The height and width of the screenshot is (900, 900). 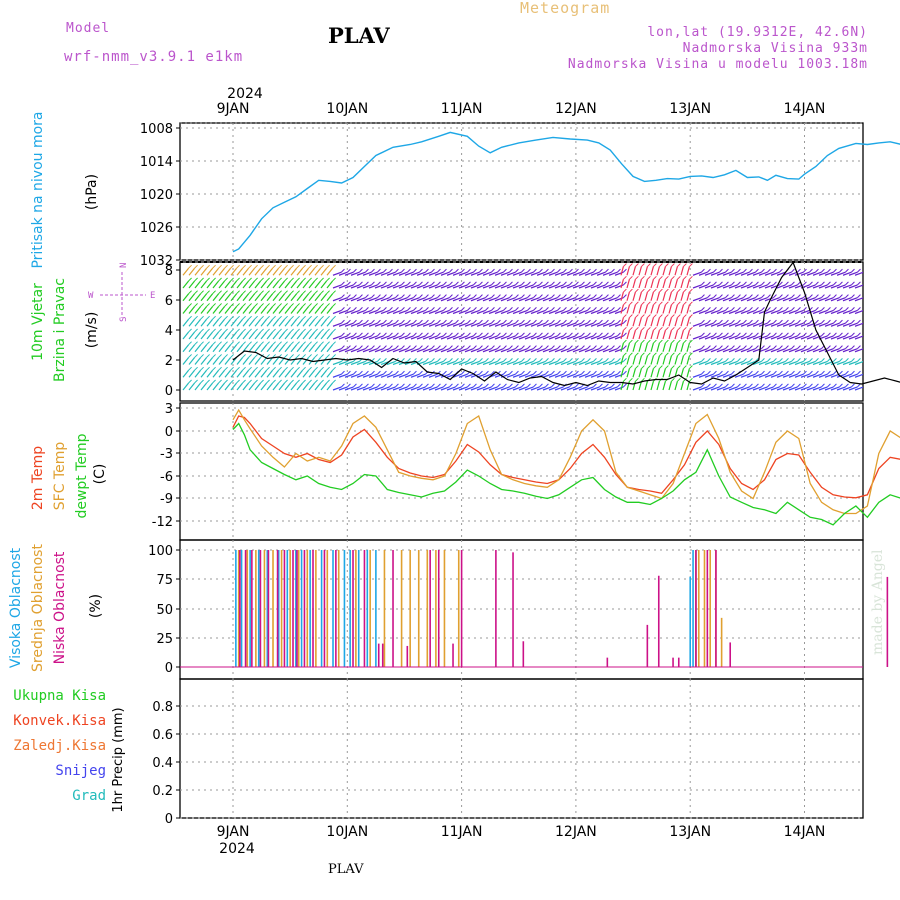 I want to click on y-tick-label: 25, so click(x=164, y=639).